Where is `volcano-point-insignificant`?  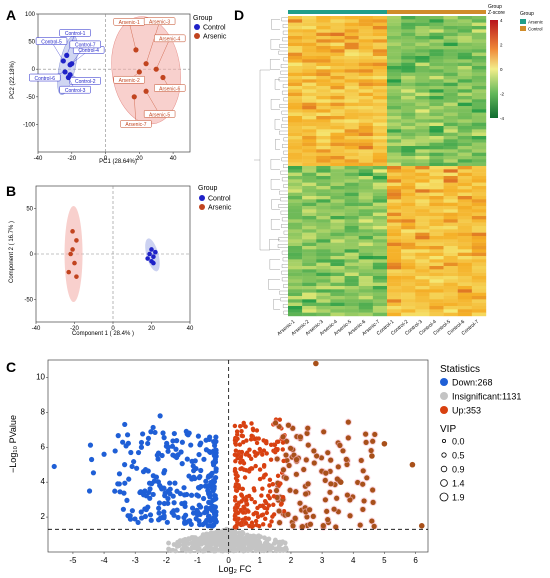 volcano-point-insignificant is located at coordinates (214, 550).